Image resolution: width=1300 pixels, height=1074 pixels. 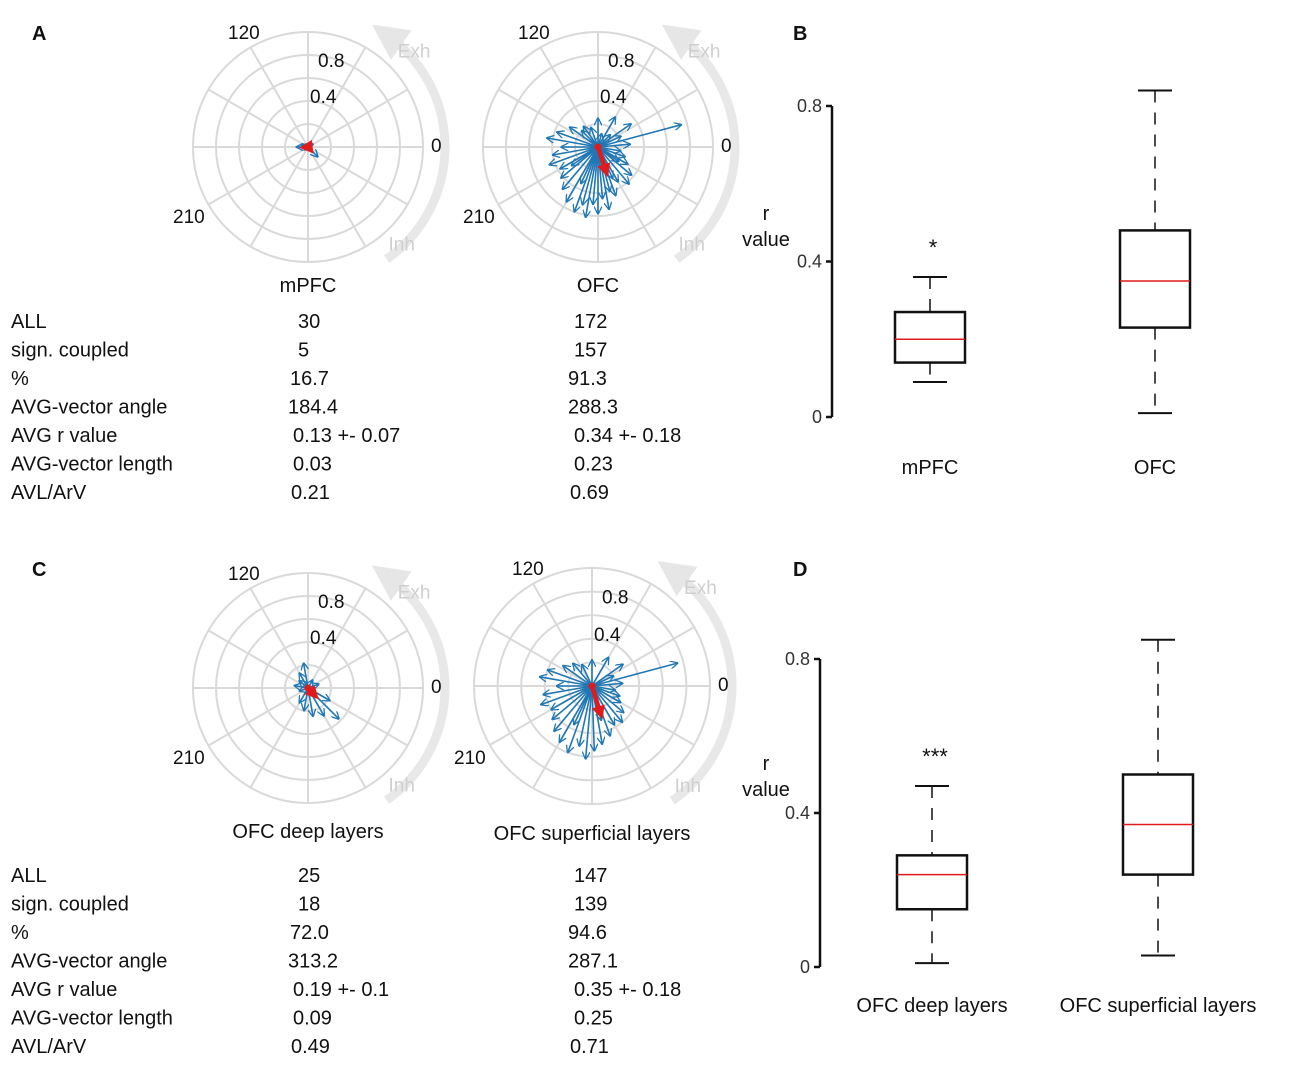 What do you see at coordinates (309, 379) in the screenshot?
I see `stats-value: 16.7` at bounding box center [309, 379].